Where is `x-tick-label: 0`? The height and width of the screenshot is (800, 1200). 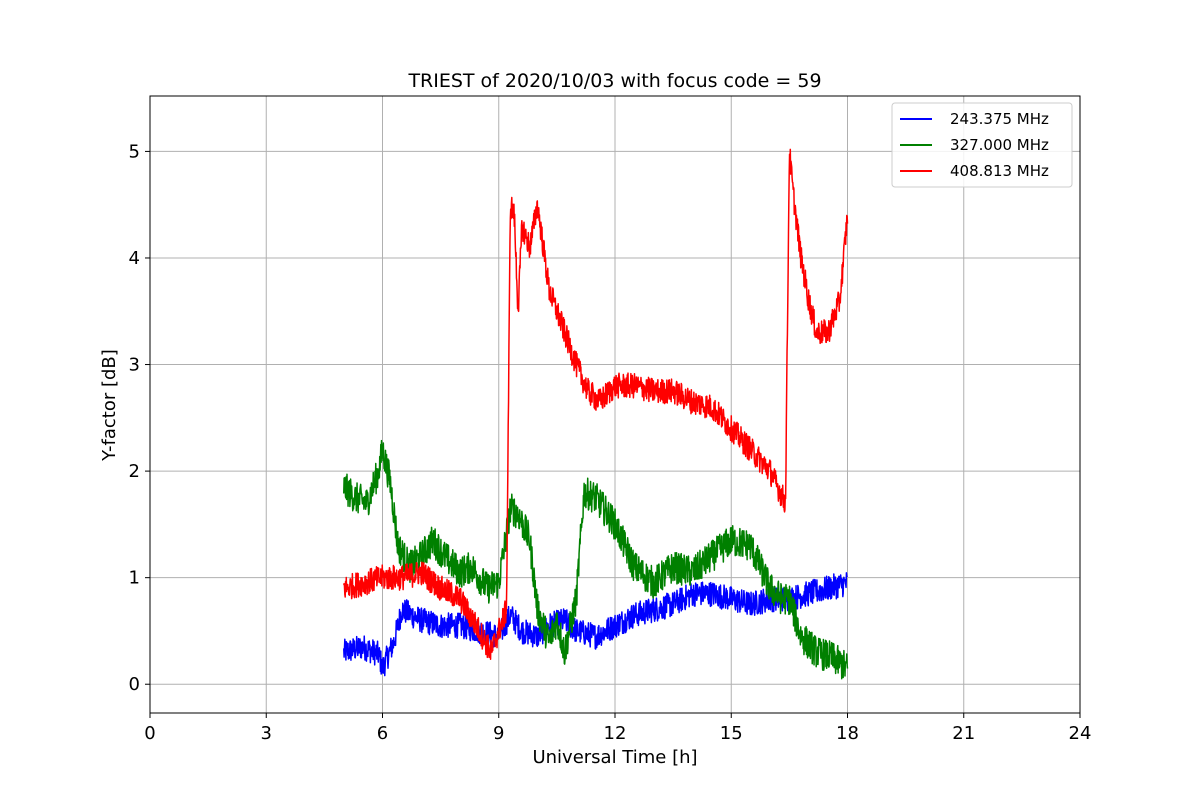
x-tick-label: 0 is located at coordinates (149, 733).